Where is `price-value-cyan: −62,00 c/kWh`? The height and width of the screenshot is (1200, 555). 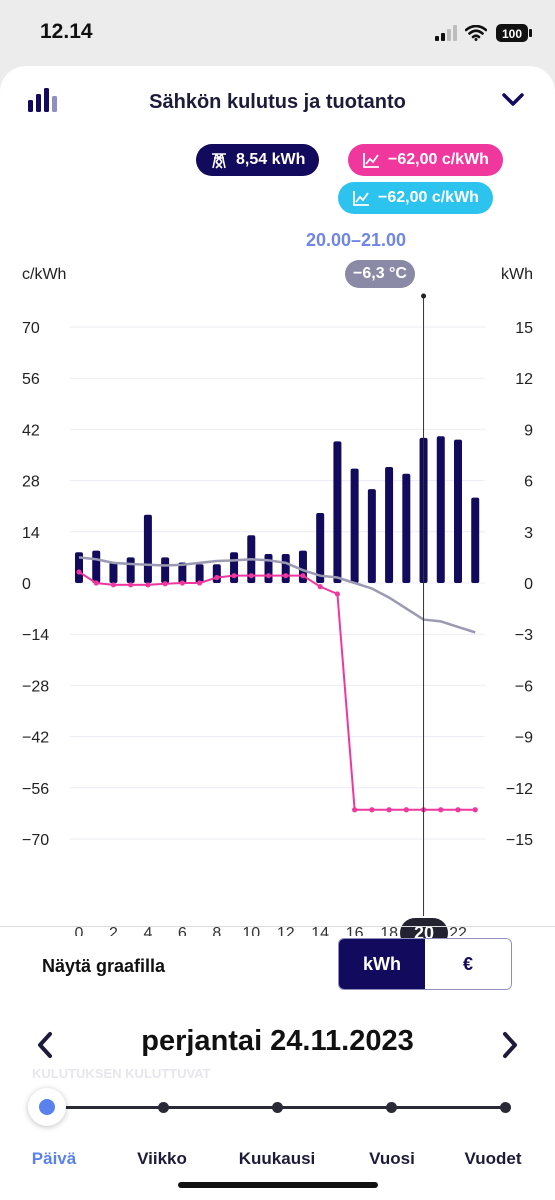
price-value-cyan: −62,00 c/kWh is located at coordinates (428, 197).